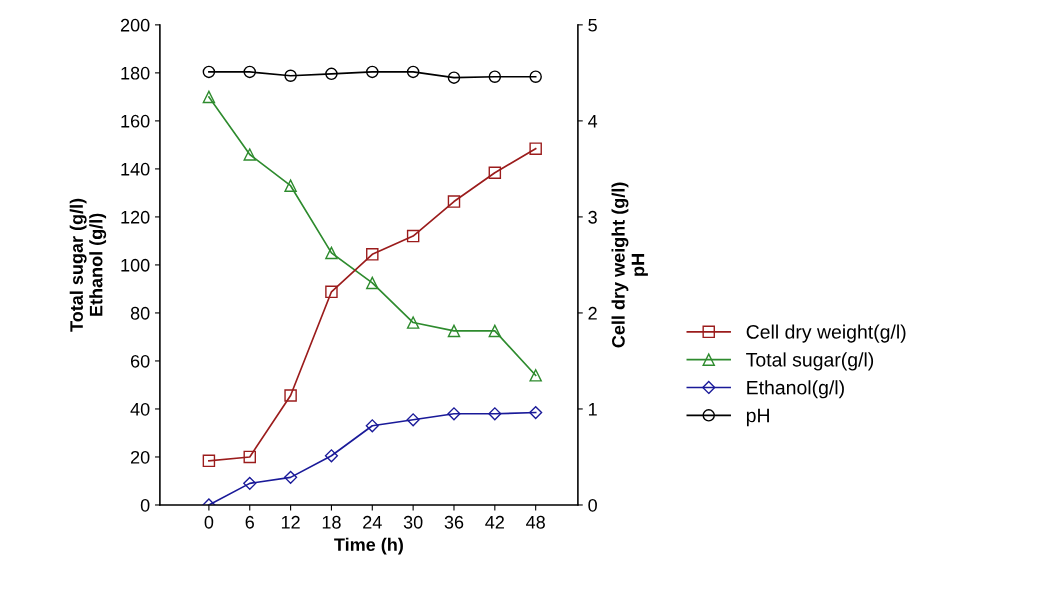  What do you see at coordinates (249, 522) in the screenshot?
I see `x-tick-label: 6` at bounding box center [249, 522].